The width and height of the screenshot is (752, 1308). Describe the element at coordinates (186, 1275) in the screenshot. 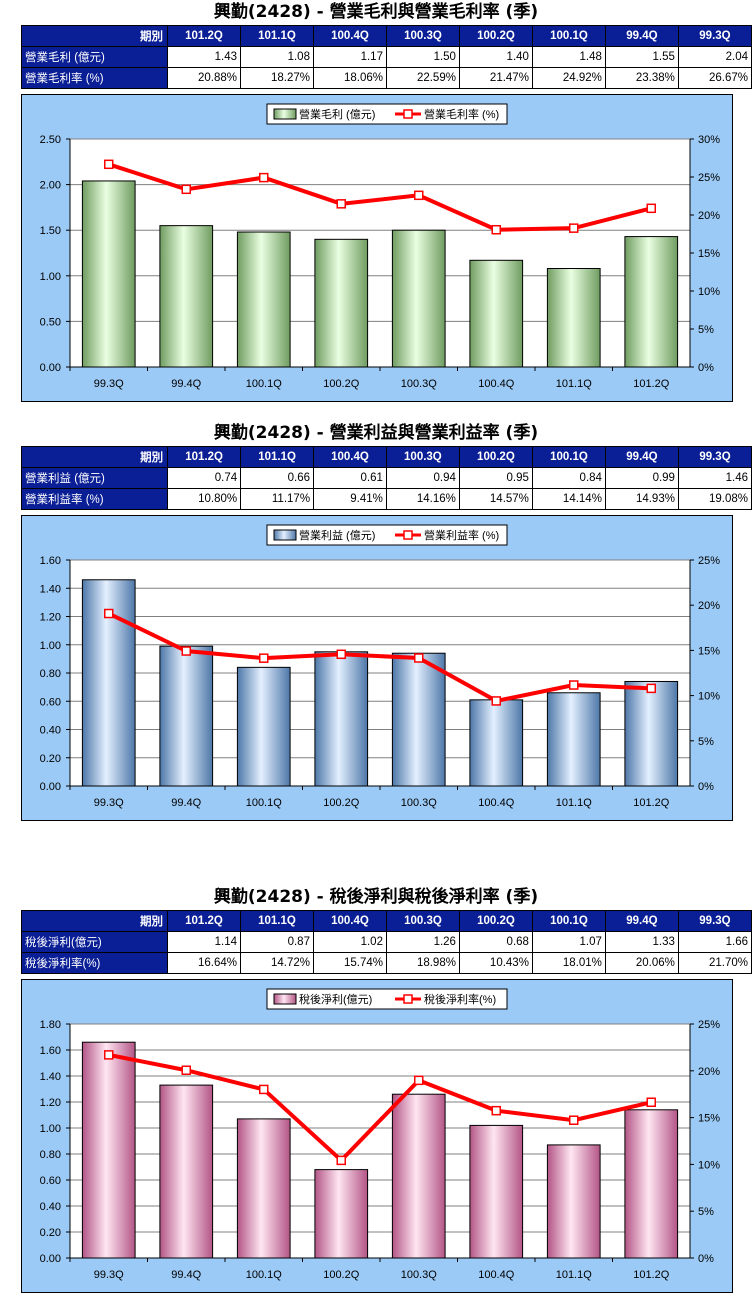

I see `x-tick-label: 99.4Q` at that location.